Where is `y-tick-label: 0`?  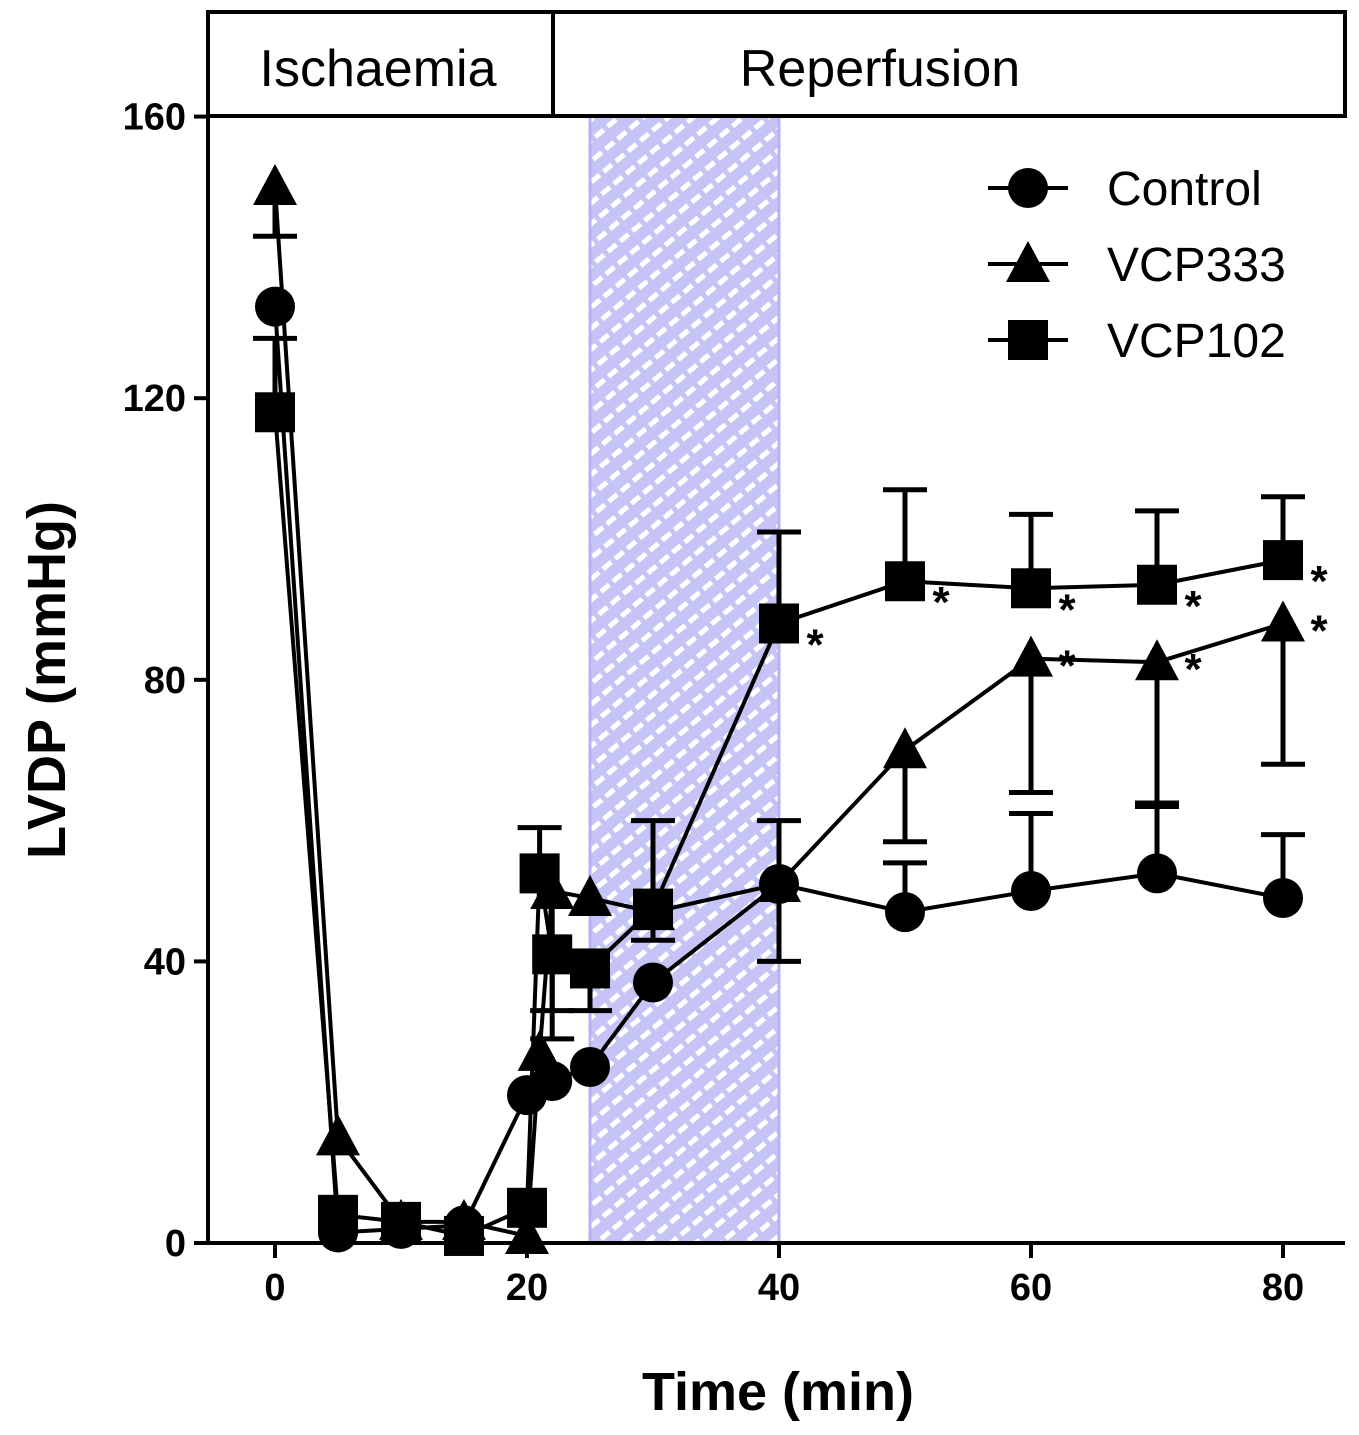
y-tick-label: 0 is located at coordinates (175, 1244).